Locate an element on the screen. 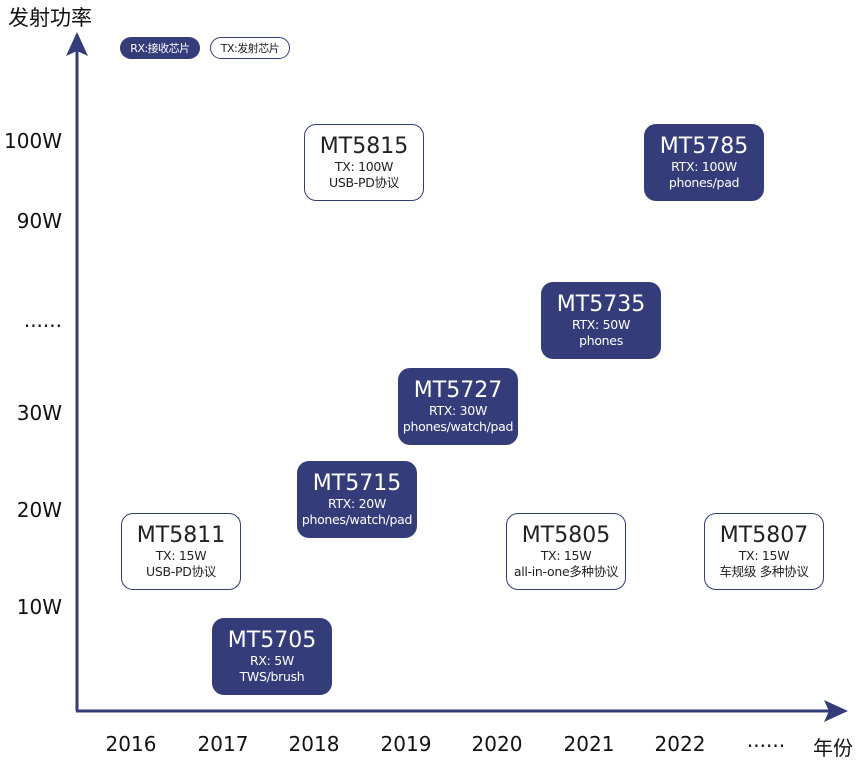 This screenshot has height=778, width=858. y-tick-label: 30W is located at coordinates (39, 413).